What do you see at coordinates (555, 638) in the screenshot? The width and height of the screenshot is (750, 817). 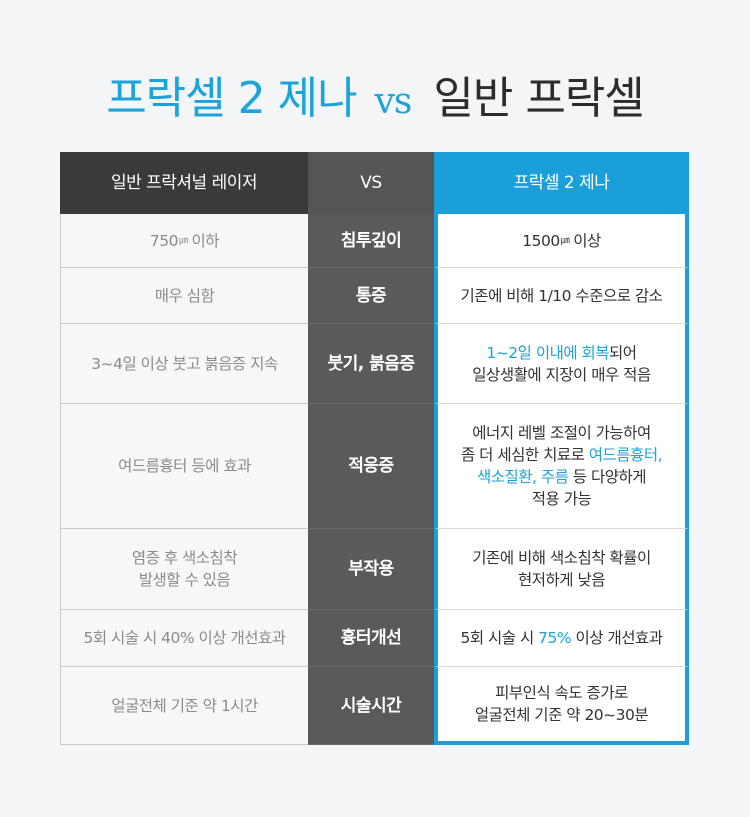 I see `highlight-text: 75%` at bounding box center [555, 638].